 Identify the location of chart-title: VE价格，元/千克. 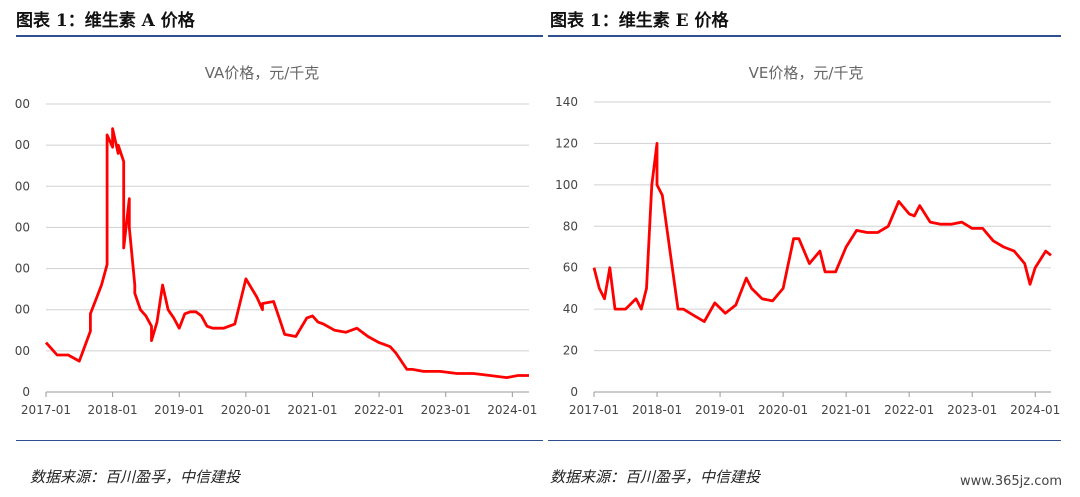
(806, 73).